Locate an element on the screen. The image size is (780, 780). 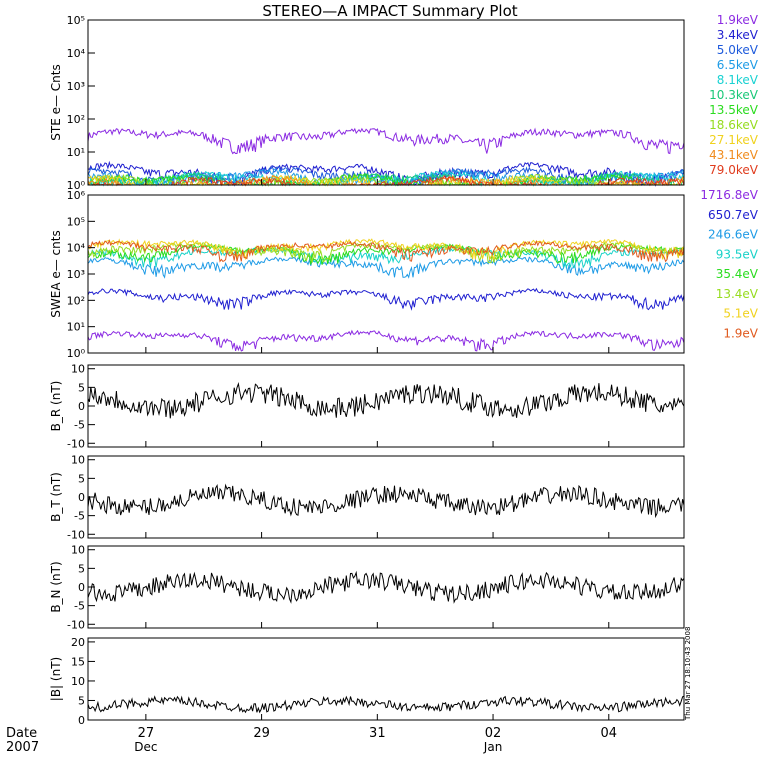
legend-entry: 13.4eV is located at coordinates (737, 294).